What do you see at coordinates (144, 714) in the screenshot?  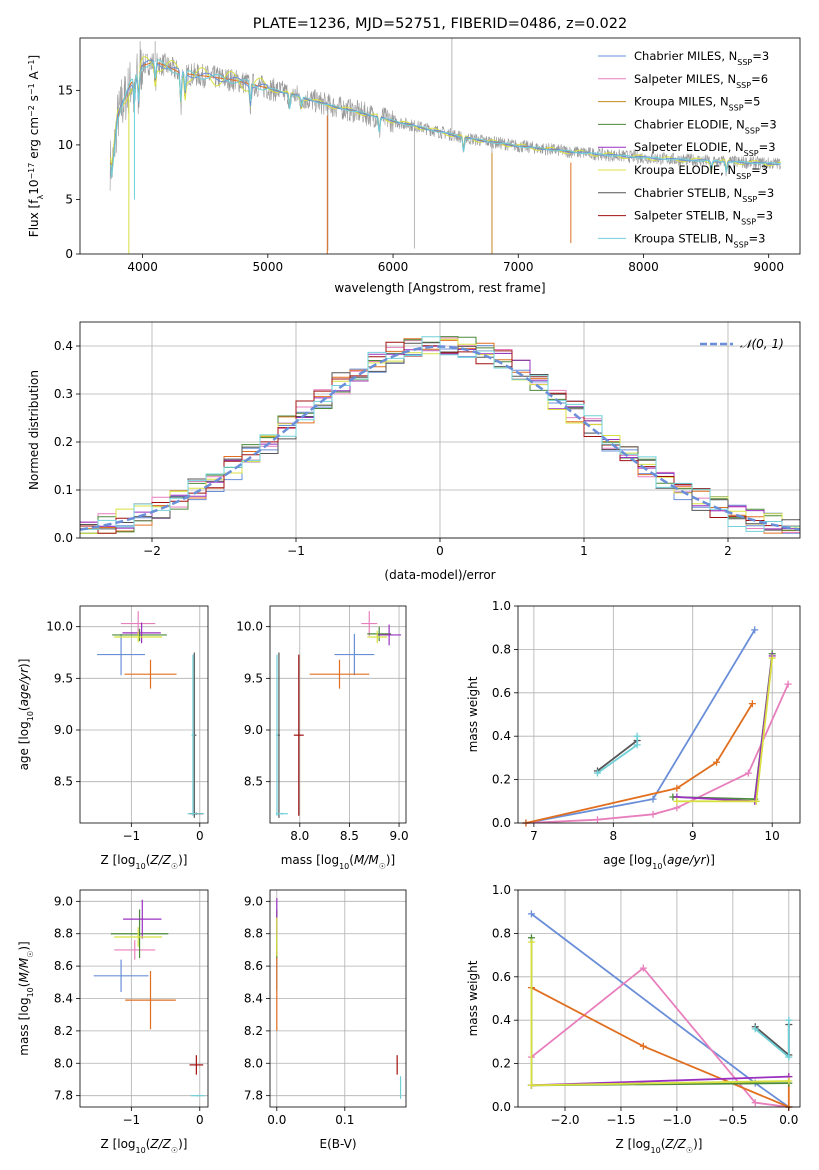 I see `axes-frame` at bounding box center [144, 714].